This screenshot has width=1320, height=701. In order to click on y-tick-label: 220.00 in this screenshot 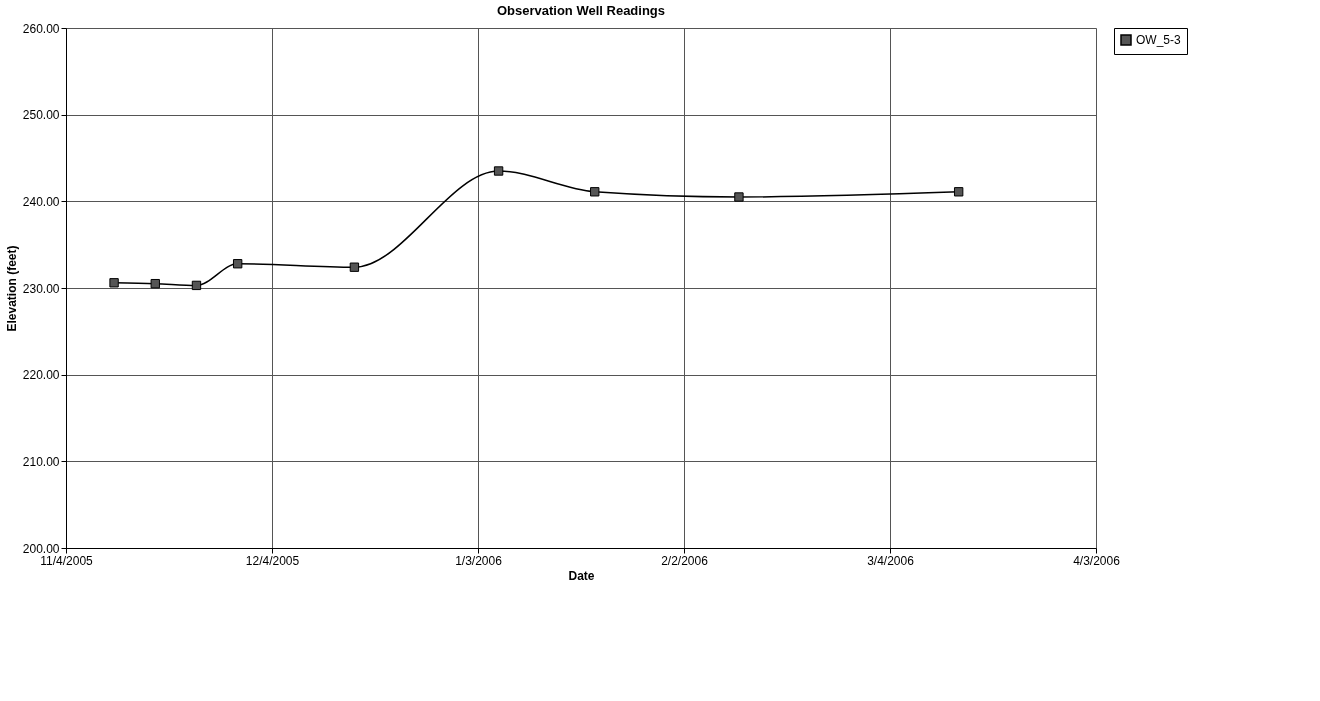, I will do `click(41, 375)`.